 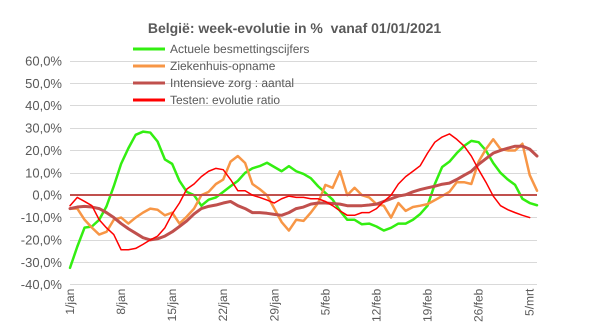 I want to click on x-tick-label: 5/mrt, so click(x=529, y=302).